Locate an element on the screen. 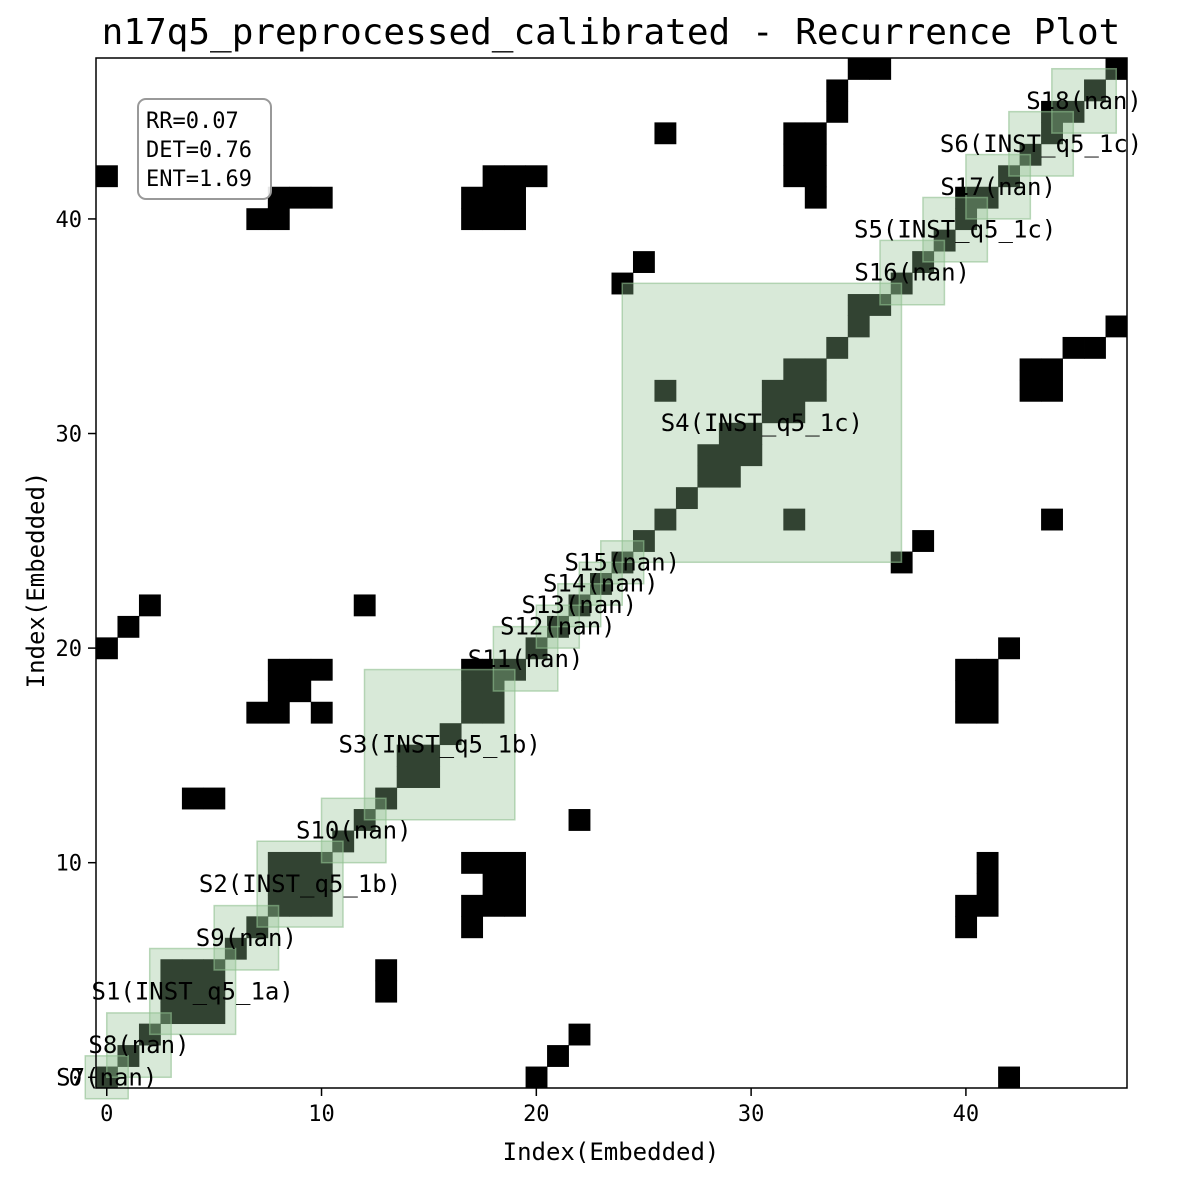 The height and width of the screenshot is (1179, 1183). segment-label: S8(nan) is located at coordinates (138, 1045).